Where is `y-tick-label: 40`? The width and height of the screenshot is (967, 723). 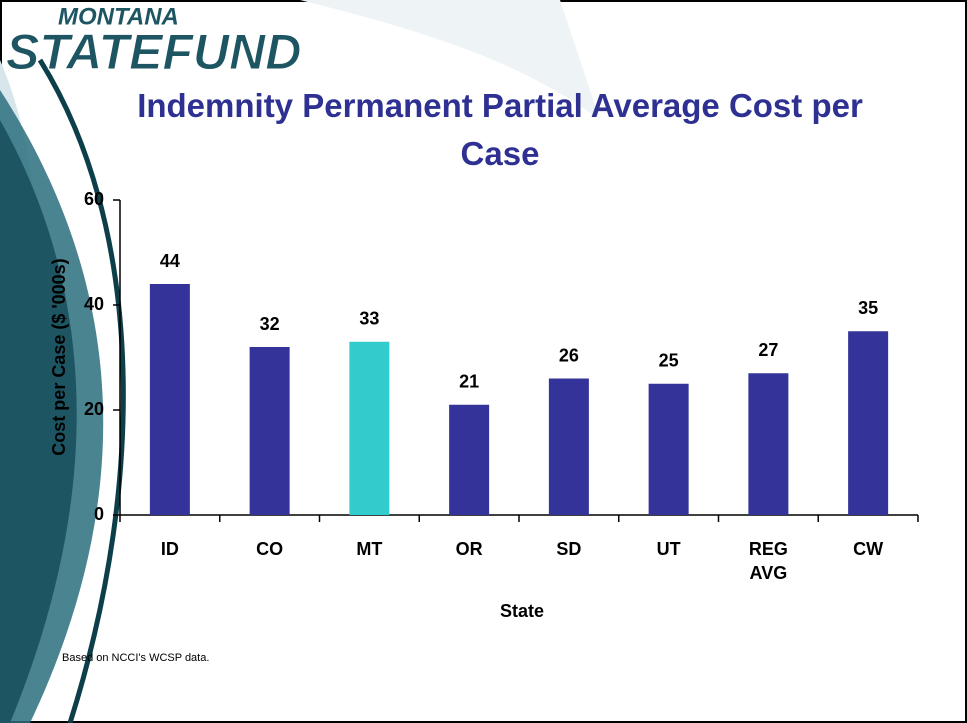
y-tick-label: 40 is located at coordinates (94, 304).